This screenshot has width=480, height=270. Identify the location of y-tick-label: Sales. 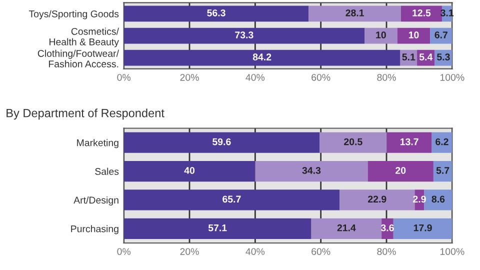
(107, 171).